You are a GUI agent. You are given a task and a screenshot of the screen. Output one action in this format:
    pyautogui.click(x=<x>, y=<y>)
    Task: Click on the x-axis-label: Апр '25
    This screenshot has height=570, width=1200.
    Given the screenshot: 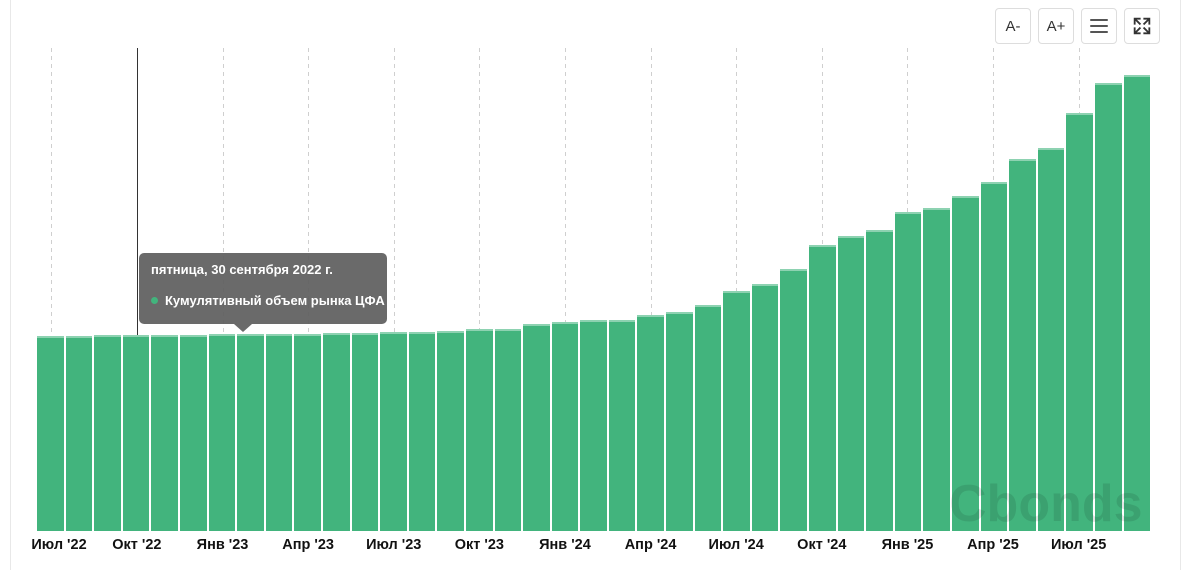 What is the action you would take?
    pyautogui.click(x=993, y=545)
    